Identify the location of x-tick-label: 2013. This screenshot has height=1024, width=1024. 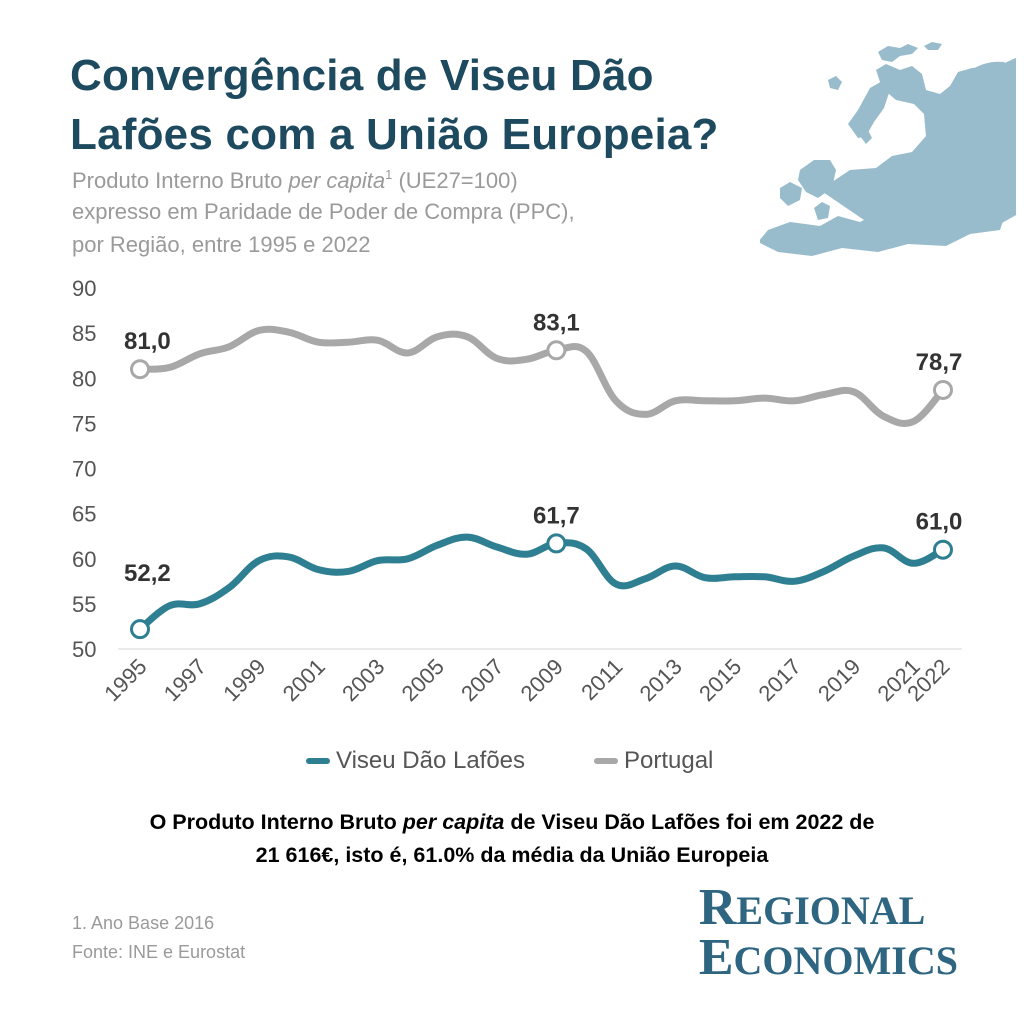
(661, 680).